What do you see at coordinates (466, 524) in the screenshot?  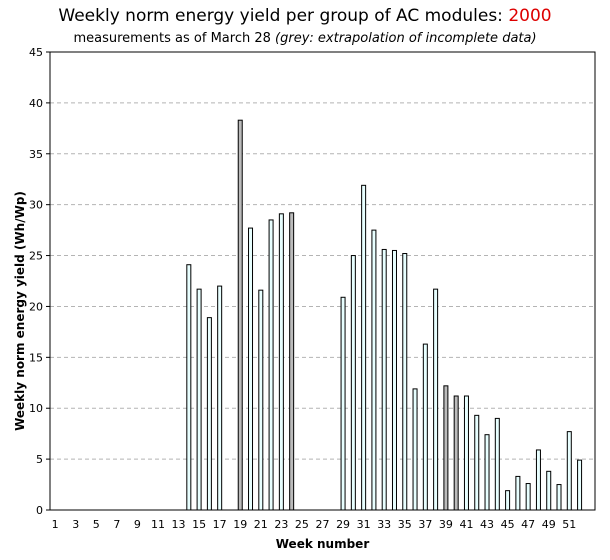 I see `x-tick-label: 41` at bounding box center [466, 524].